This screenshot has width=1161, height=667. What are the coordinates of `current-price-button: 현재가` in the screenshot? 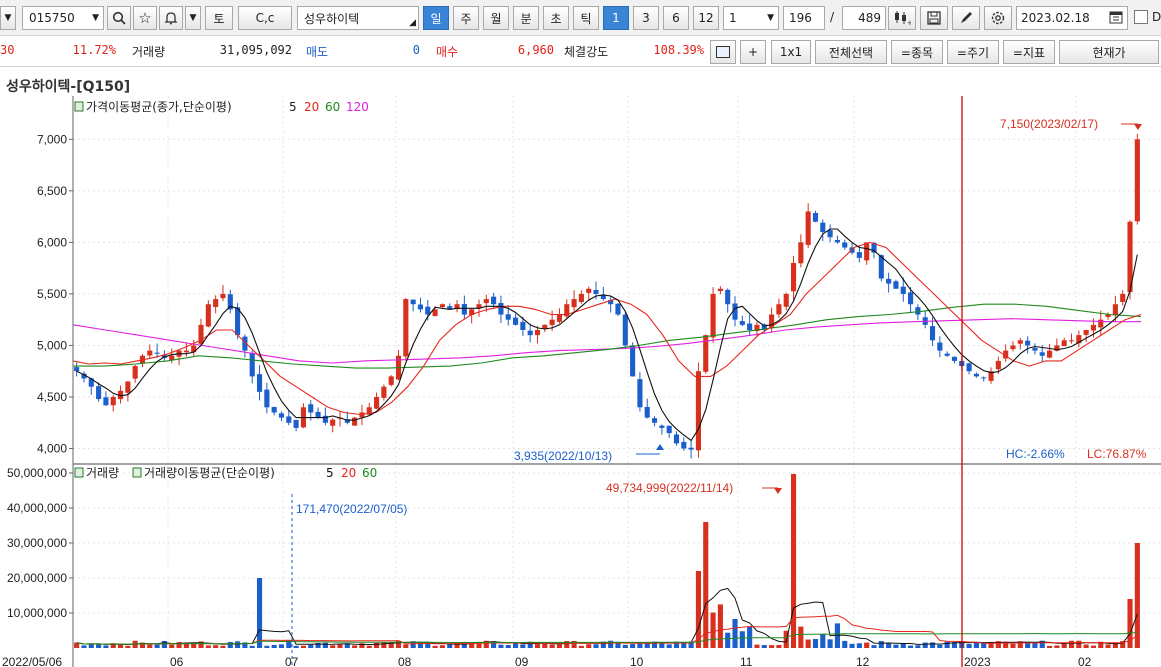 It's located at (1109, 52).